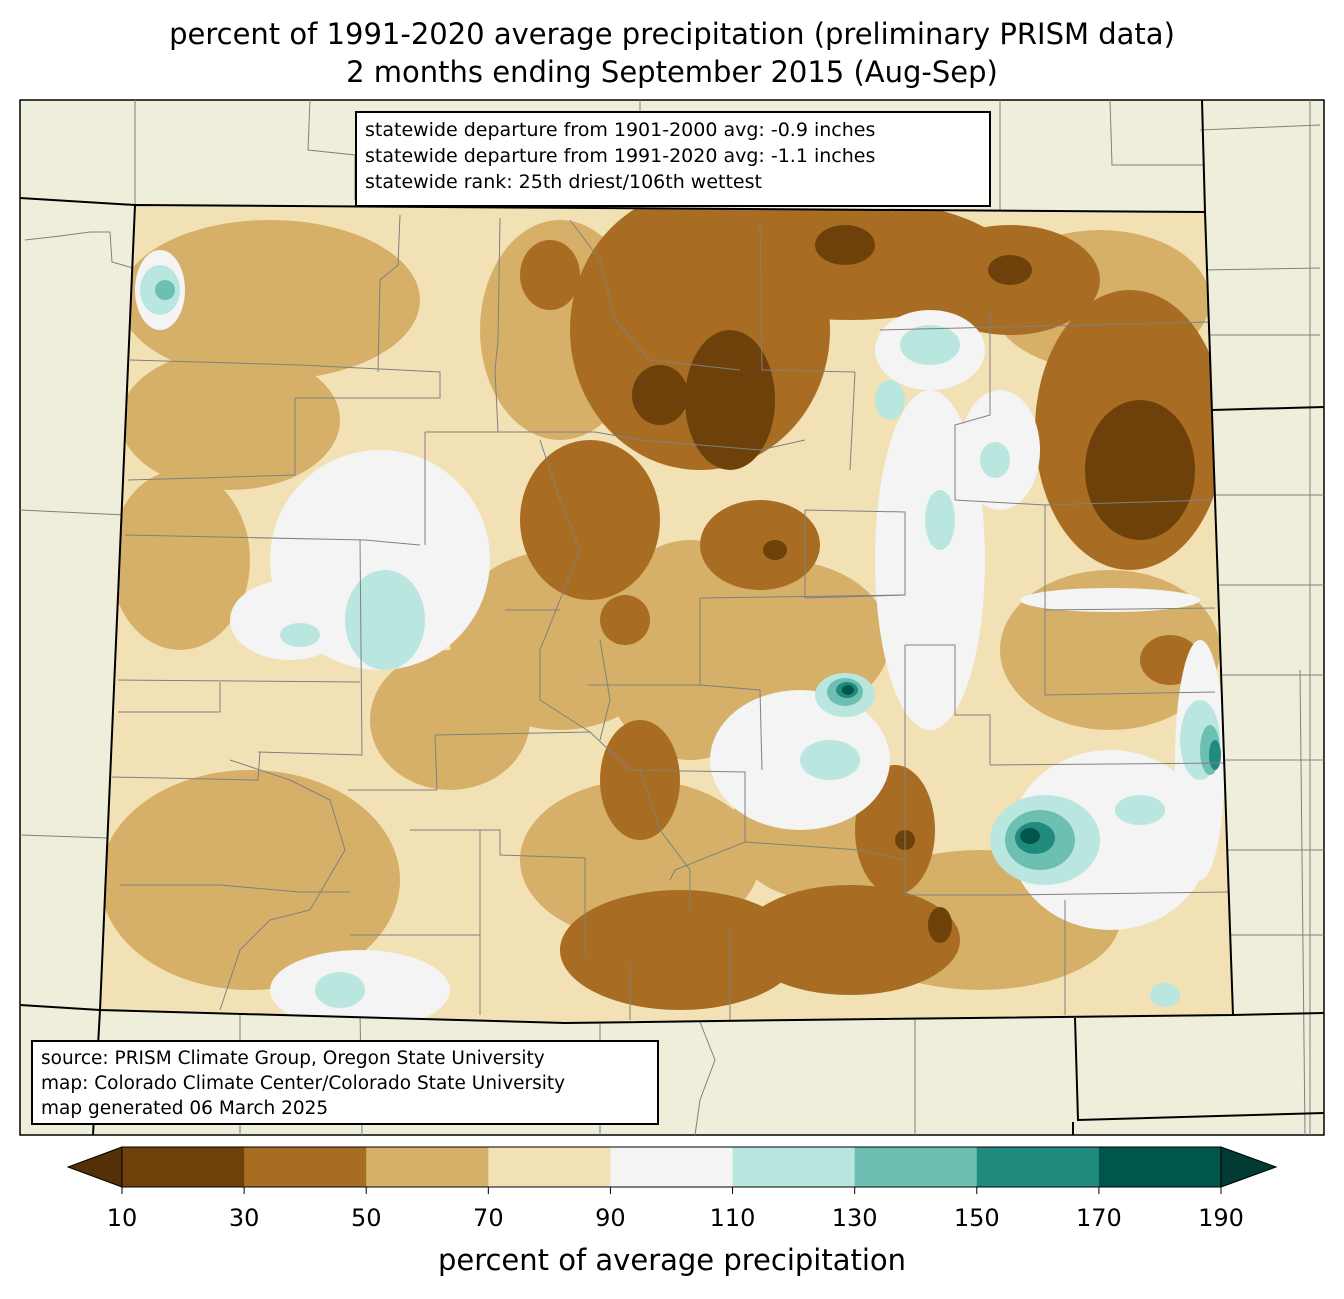 Image resolution: width=1344 pixels, height=1299 pixels. What do you see at coordinates (244, 1218) in the screenshot?
I see `colorbar-tick-label: 30` at bounding box center [244, 1218].